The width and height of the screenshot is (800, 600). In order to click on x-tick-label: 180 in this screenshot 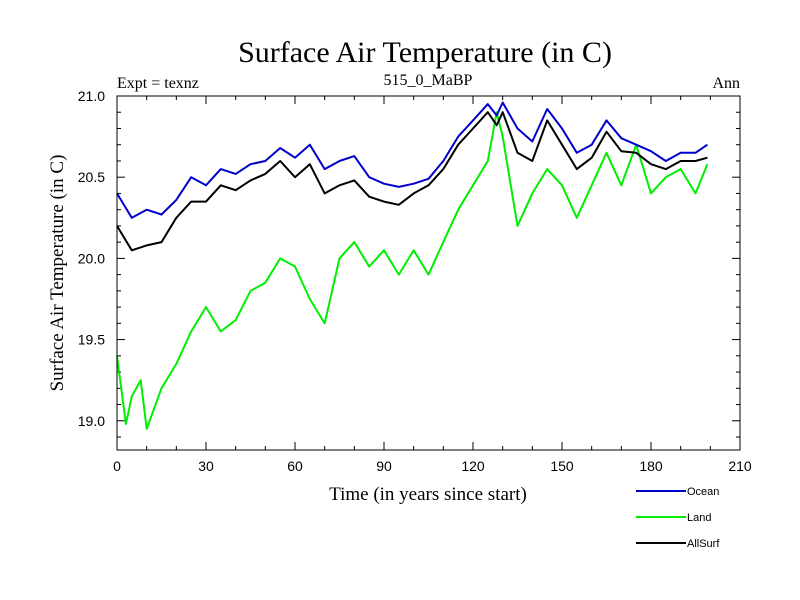, I will do `click(651, 466)`.